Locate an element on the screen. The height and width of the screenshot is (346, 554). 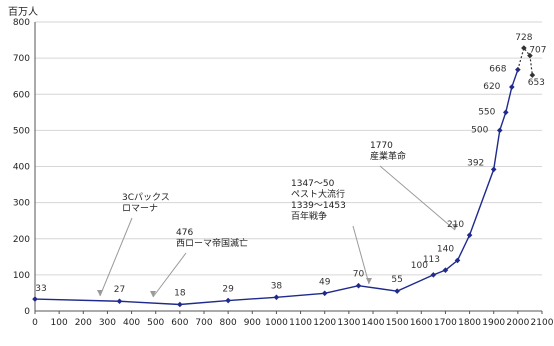
annotation-text: 3Cパックス is located at coordinates (146, 197).